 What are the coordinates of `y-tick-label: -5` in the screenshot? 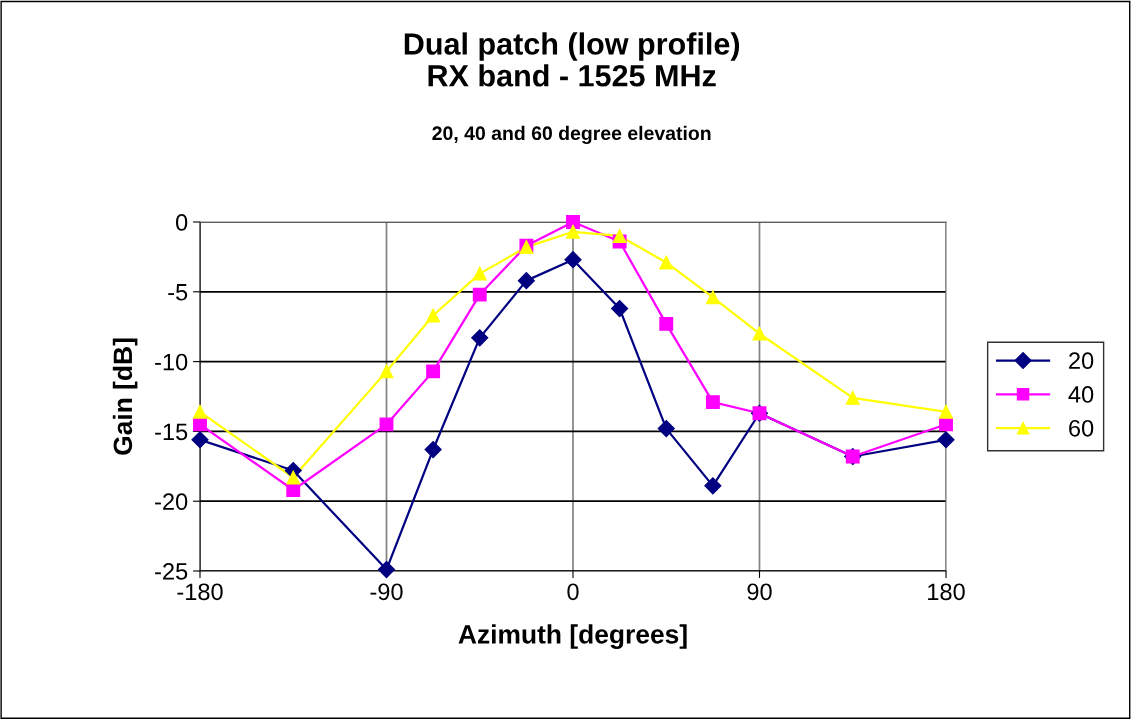 It's located at (178, 292).